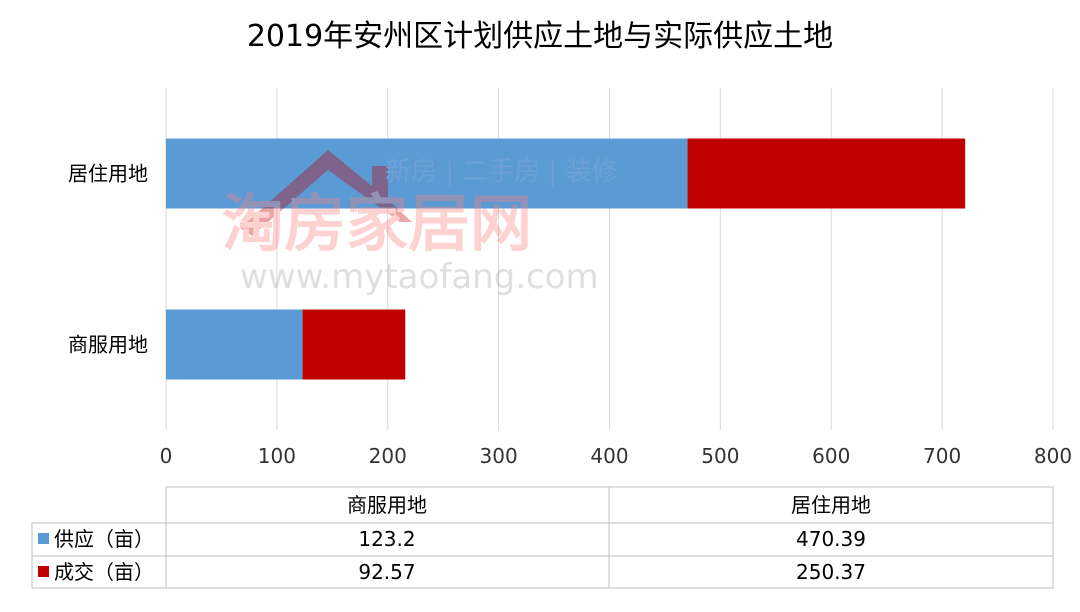  Describe the element at coordinates (831, 572) in the screenshot. I see `table-cell: 250.37` at that location.